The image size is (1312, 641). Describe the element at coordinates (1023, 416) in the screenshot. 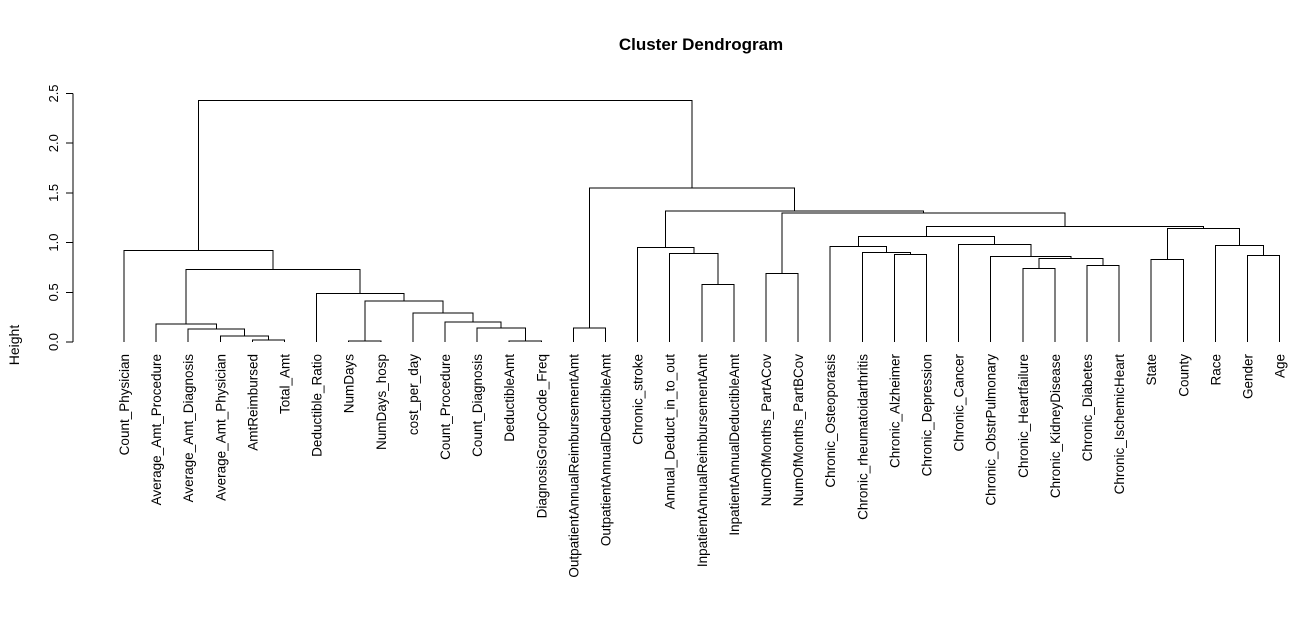

I see `leaf-label: Chronic_Heartfailure` at that location.